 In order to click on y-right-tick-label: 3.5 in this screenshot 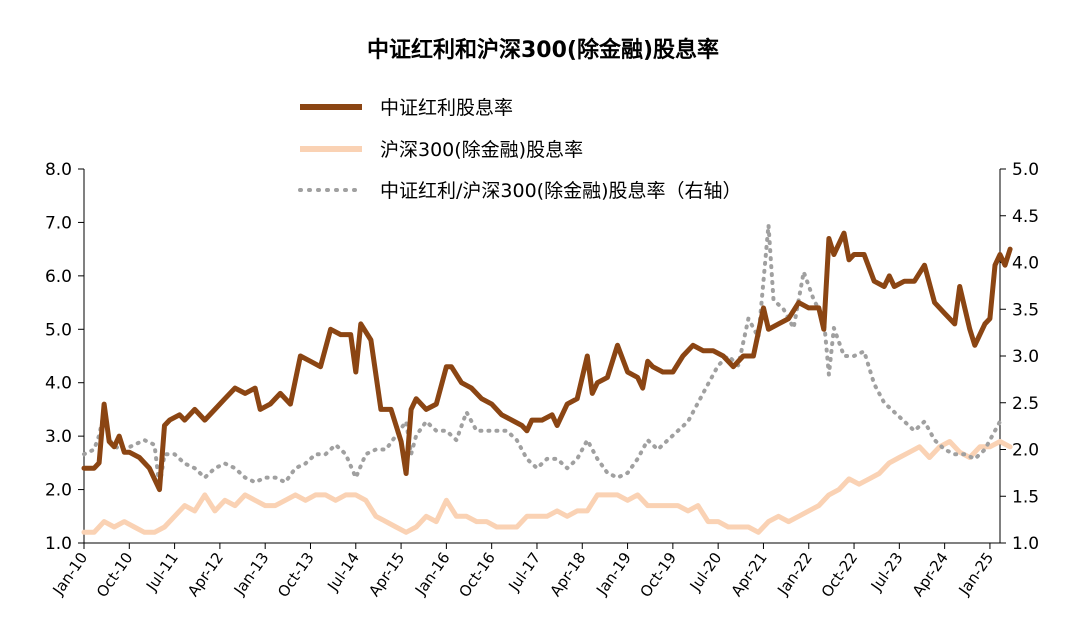, I will do `click(1025, 310)`.